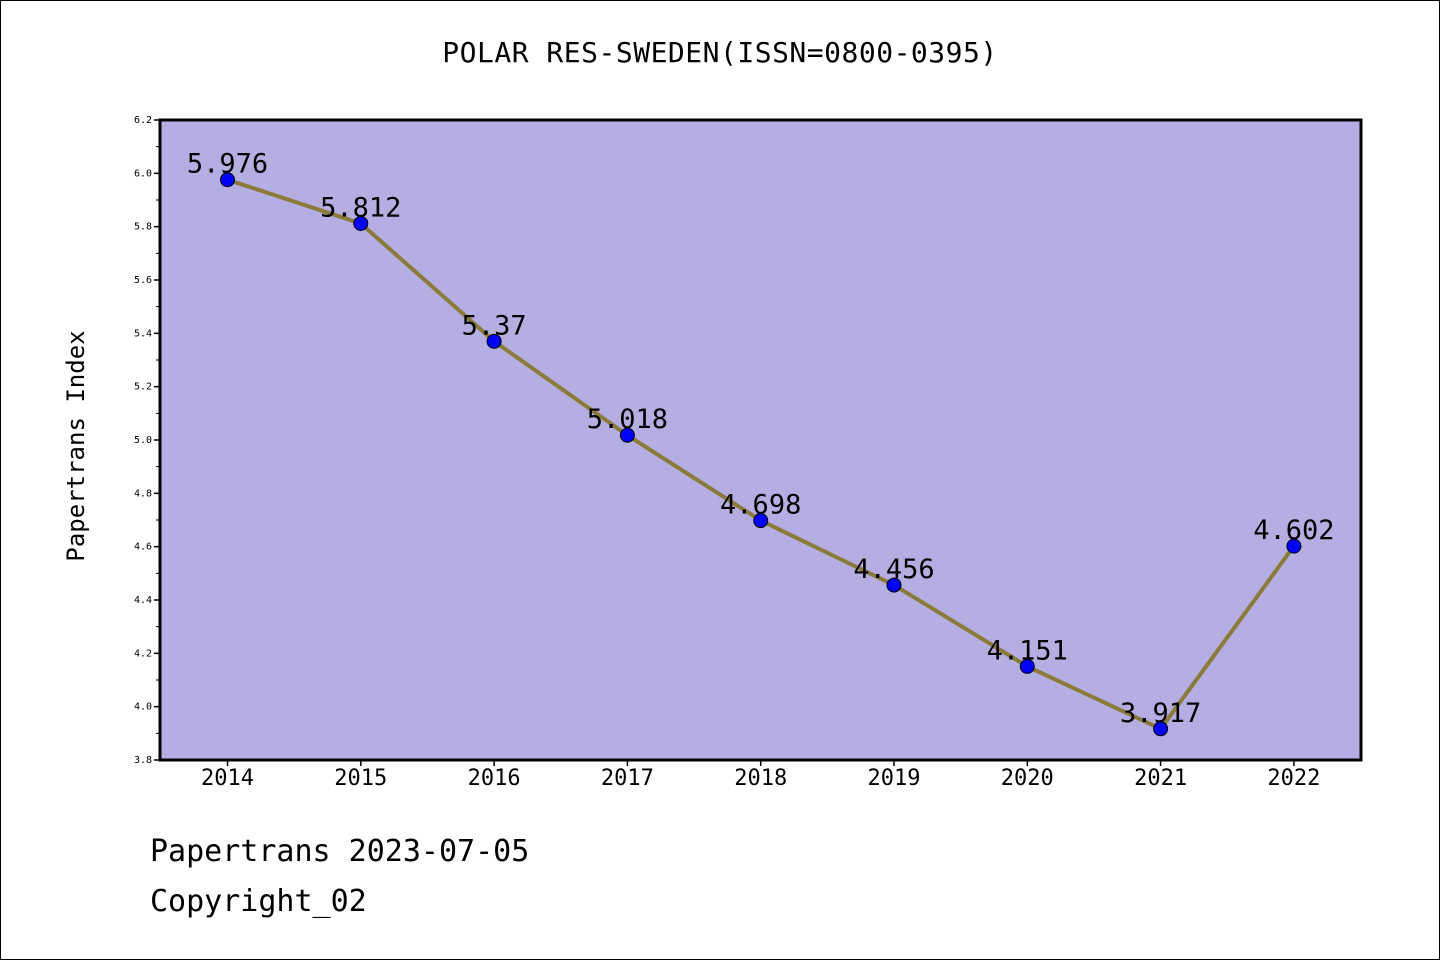  What do you see at coordinates (258, 901) in the screenshot?
I see `footer-copyright: Copyright_02` at bounding box center [258, 901].